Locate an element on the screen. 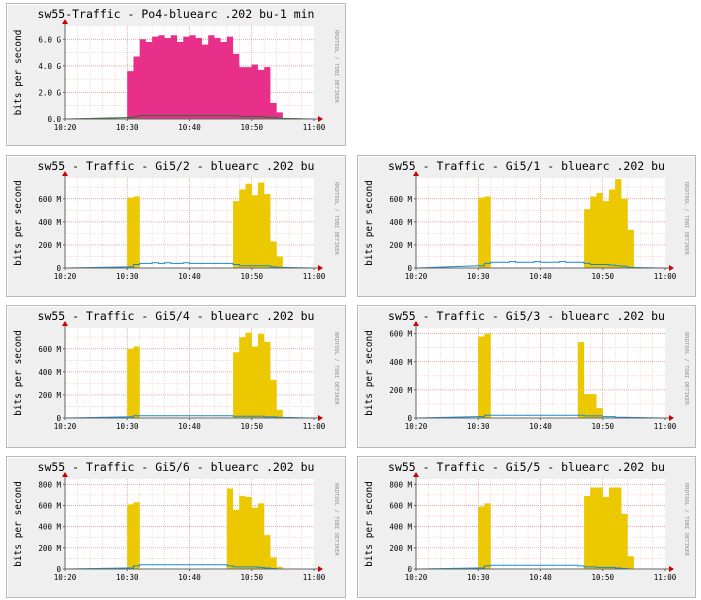  chart-title: sw55 - Traffic - Gi5/1 - bluearc .202 bu is located at coordinates (526, 166).